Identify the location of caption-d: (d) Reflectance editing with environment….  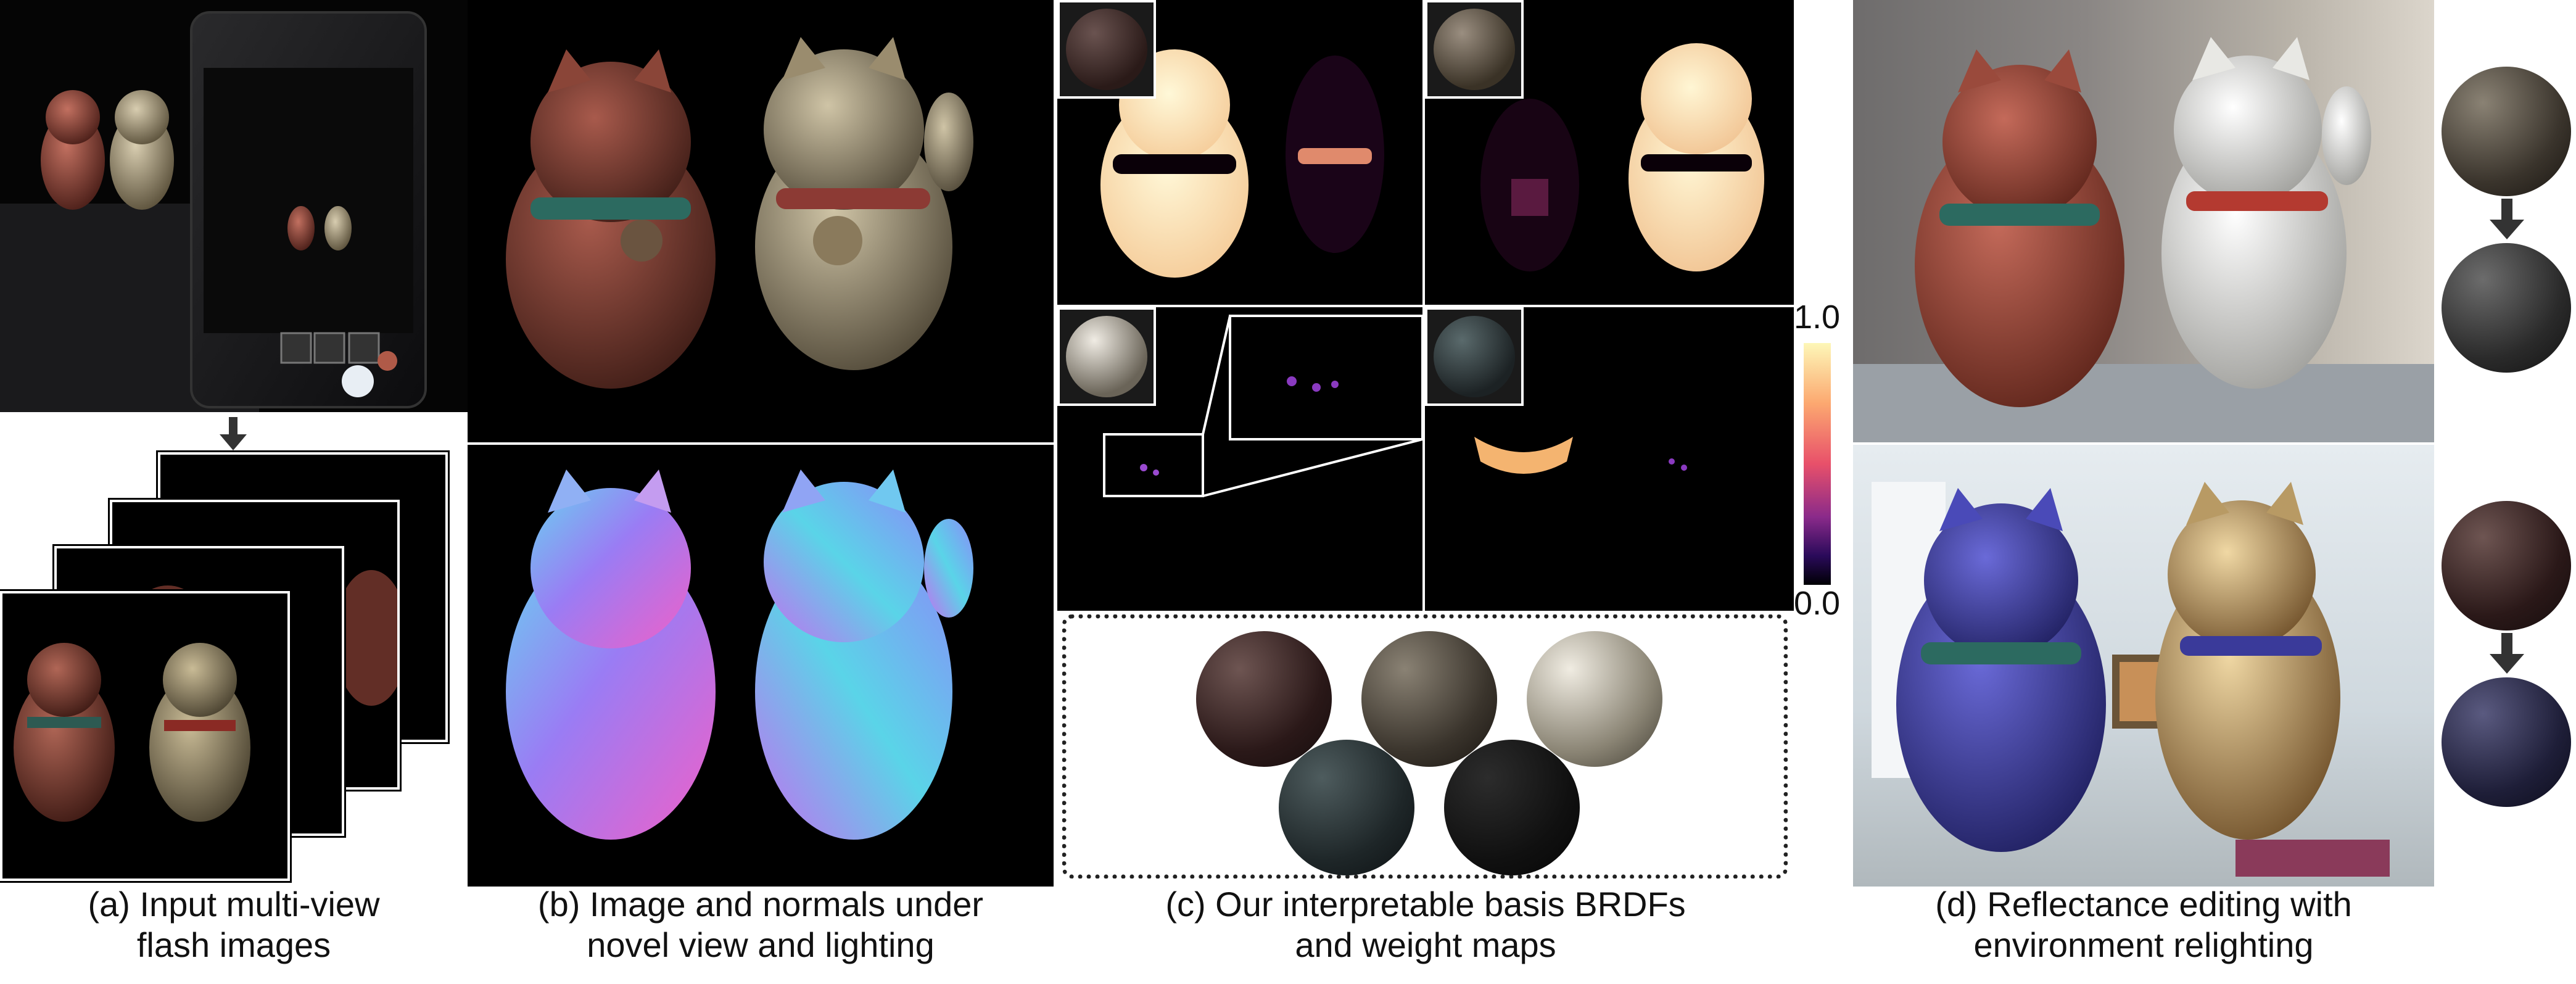
(2143, 924).